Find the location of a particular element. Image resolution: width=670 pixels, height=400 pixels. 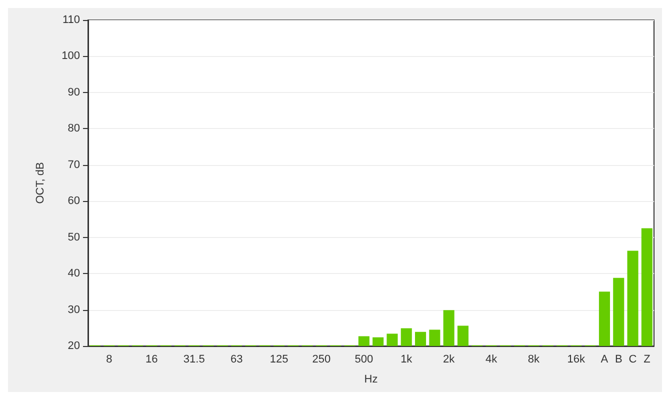

x-tick-label: C is located at coordinates (632, 360).